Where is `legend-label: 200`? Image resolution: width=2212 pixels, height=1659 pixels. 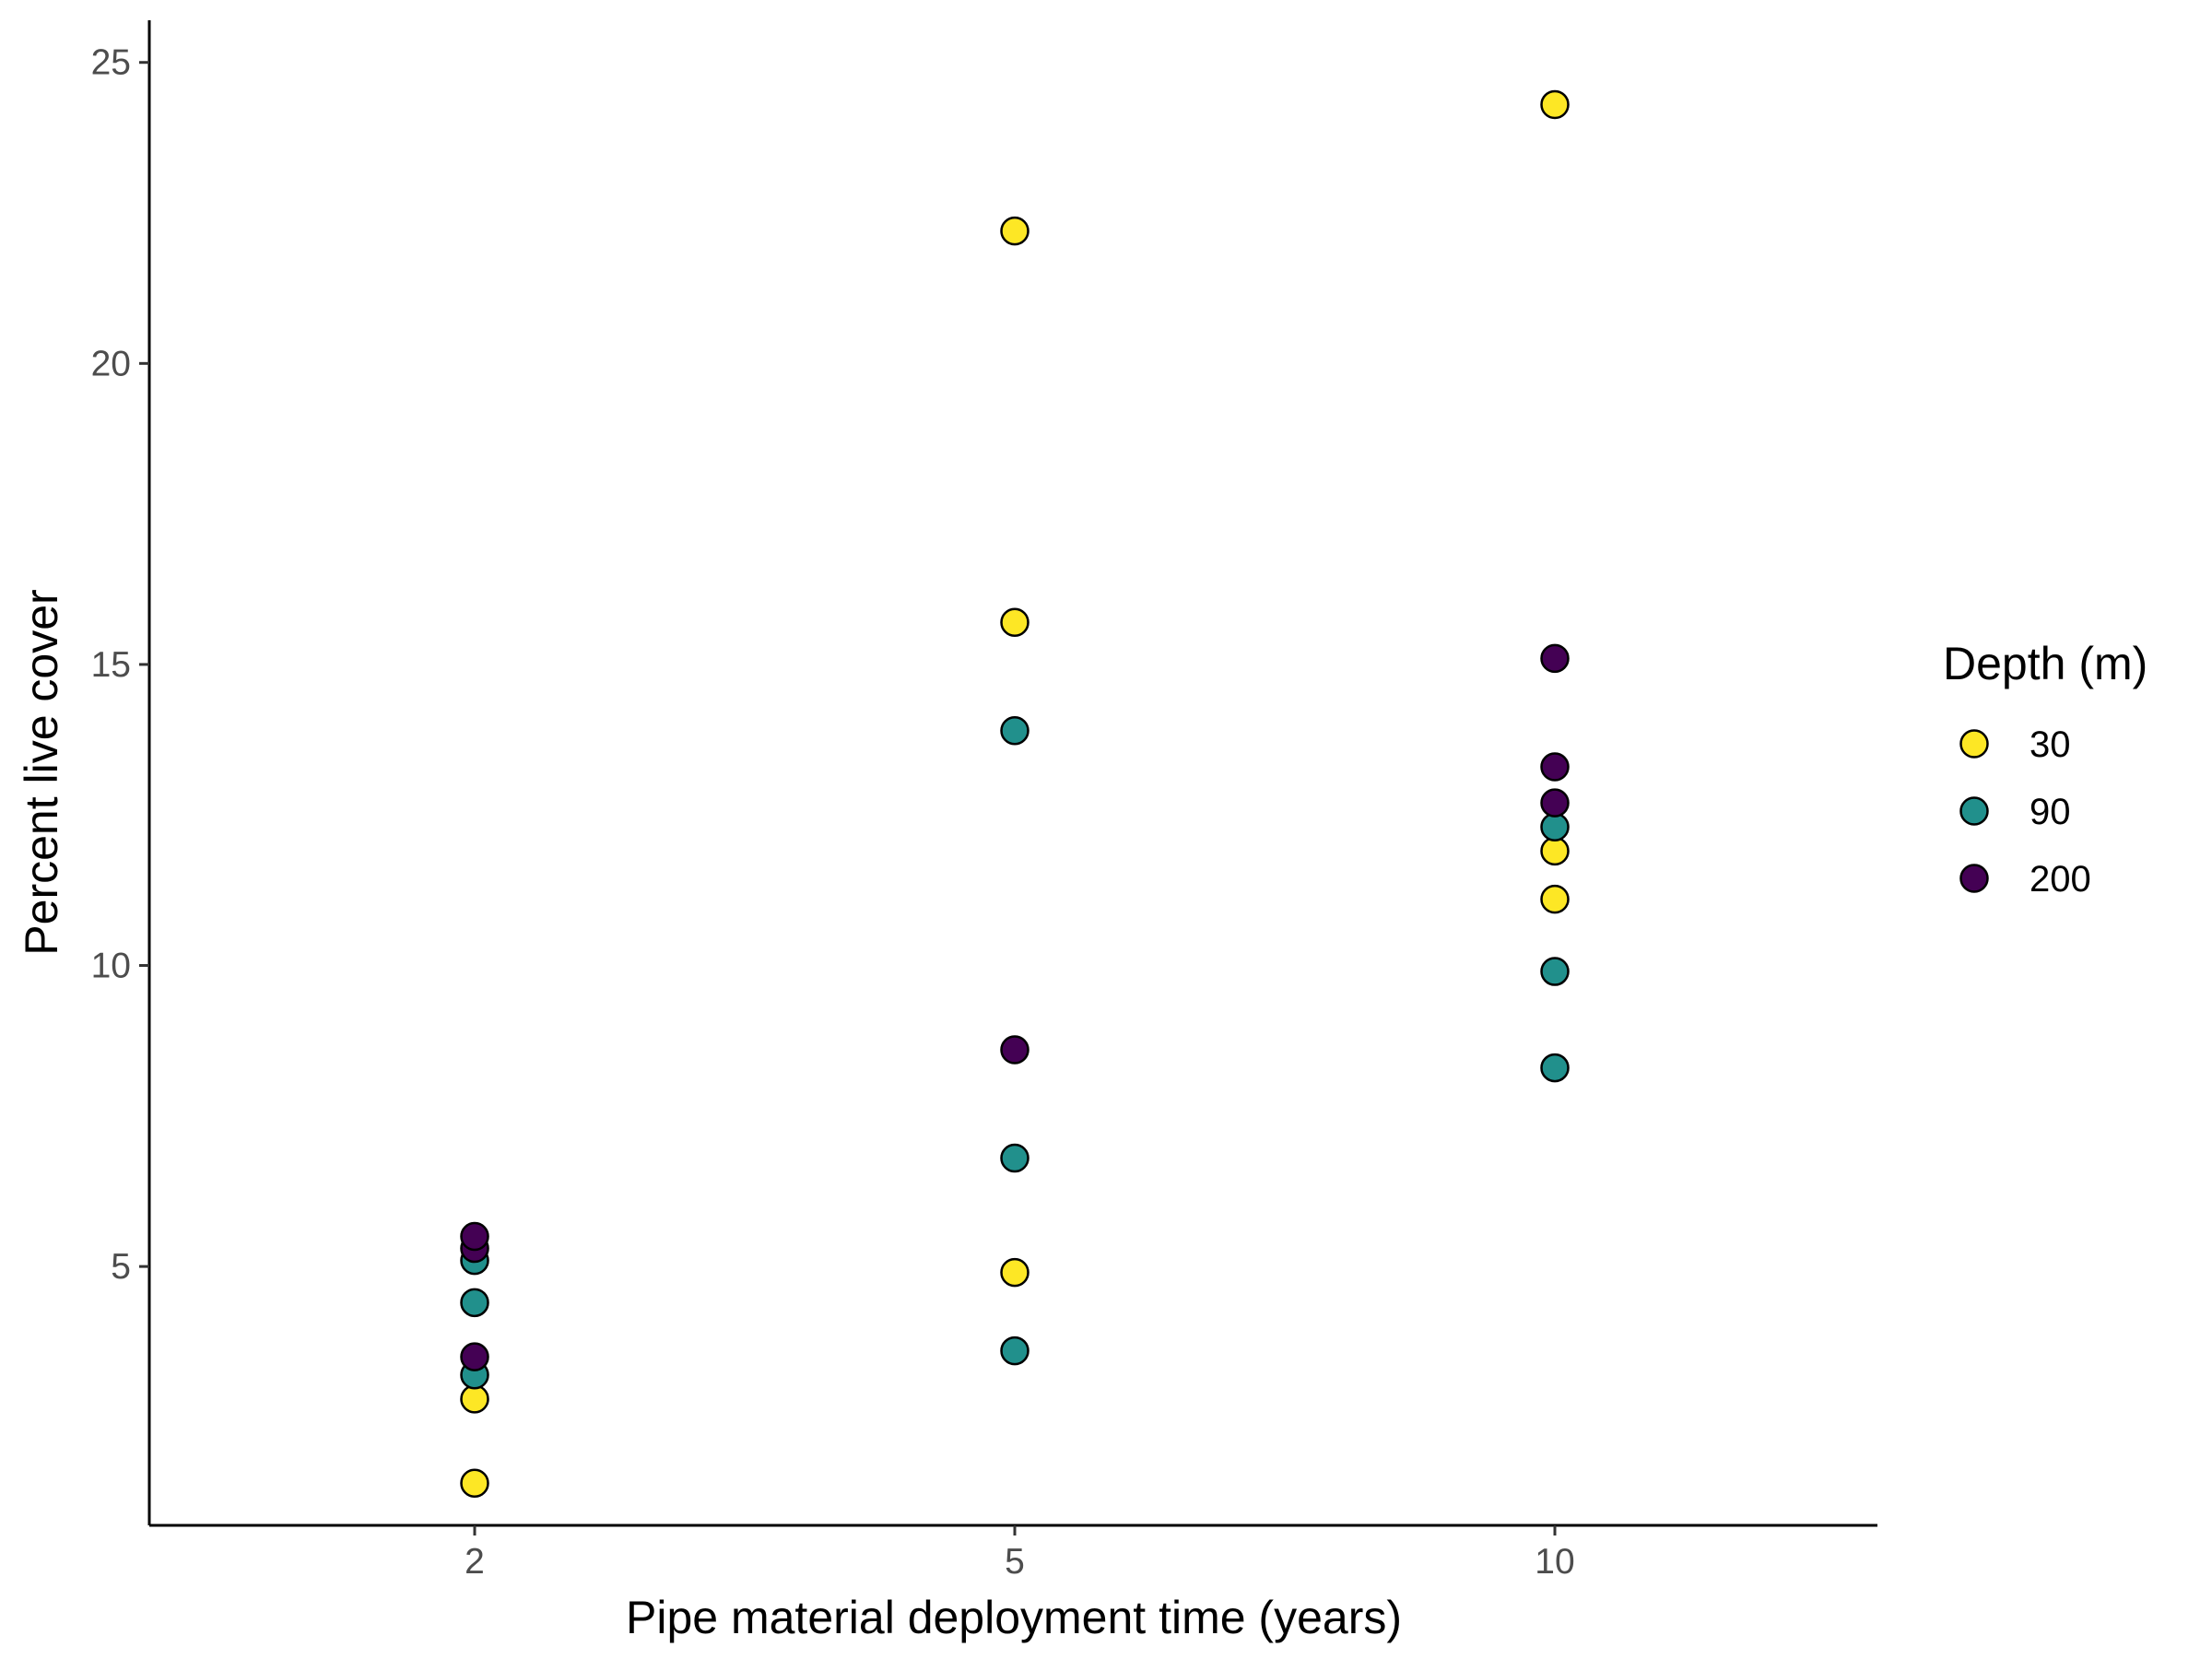
legend-label: 200 is located at coordinates (2060, 879).